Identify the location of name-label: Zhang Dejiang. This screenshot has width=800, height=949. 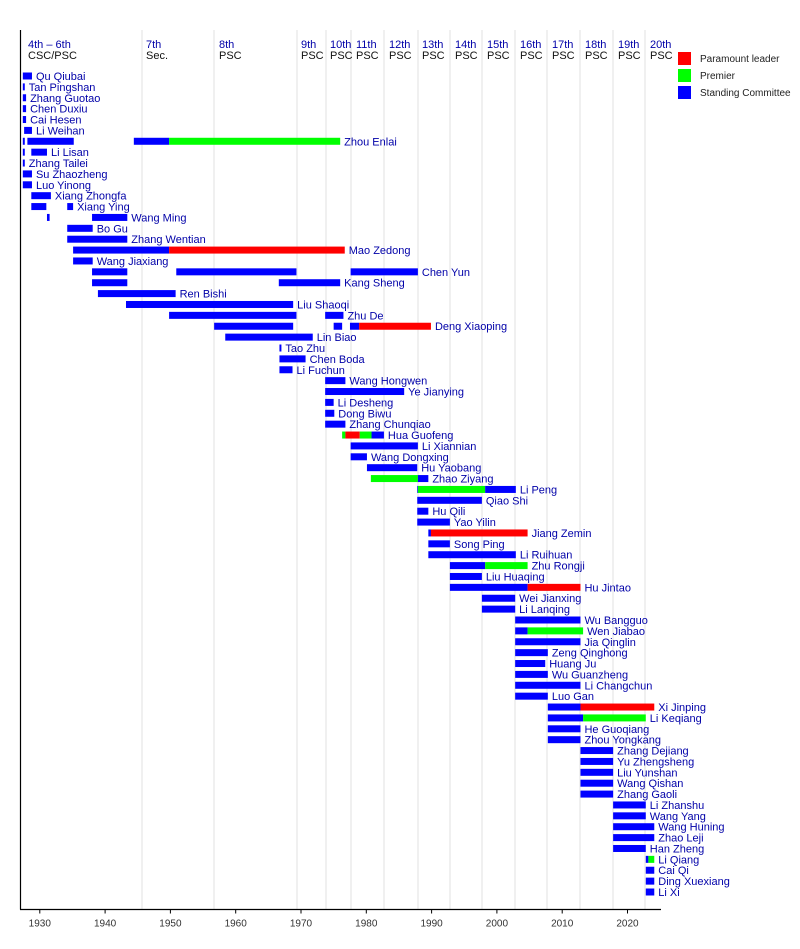
(653, 752).